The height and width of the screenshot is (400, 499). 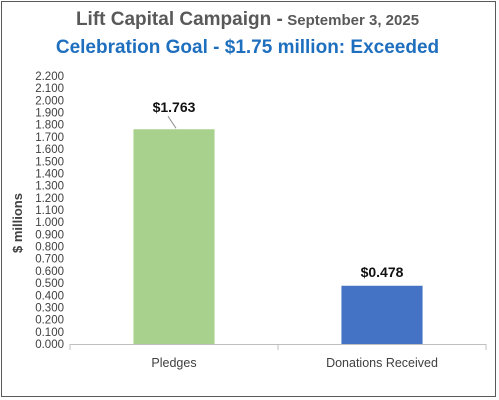 What do you see at coordinates (49, 345) in the screenshot?
I see `y-tick-label: 0.000` at bounding box center [49, 345].